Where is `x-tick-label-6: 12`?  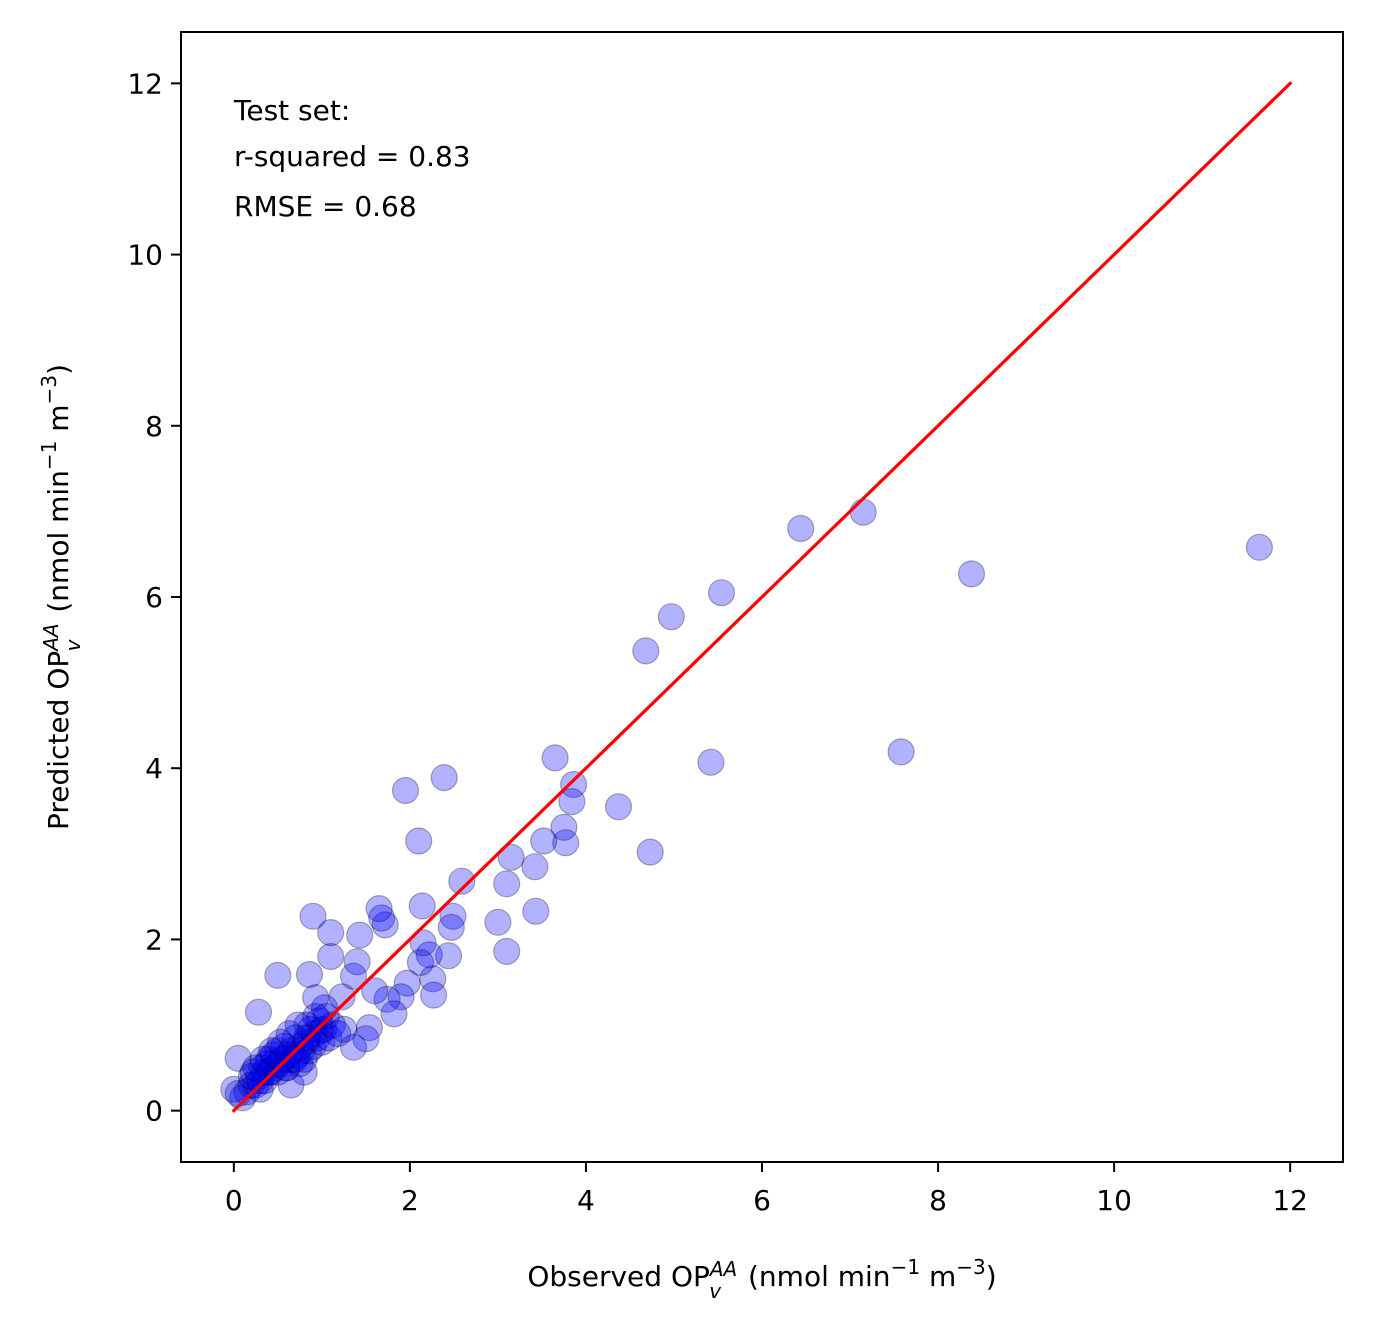 x-tick-label-6: 12 is located at coordinates (1290, 1200).